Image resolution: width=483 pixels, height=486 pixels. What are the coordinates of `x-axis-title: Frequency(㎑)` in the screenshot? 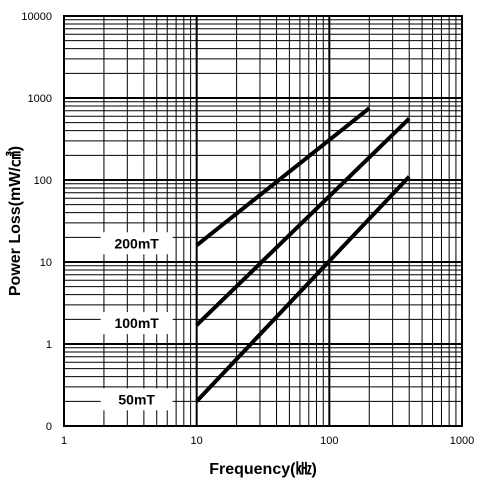 It's located at (263, 469).